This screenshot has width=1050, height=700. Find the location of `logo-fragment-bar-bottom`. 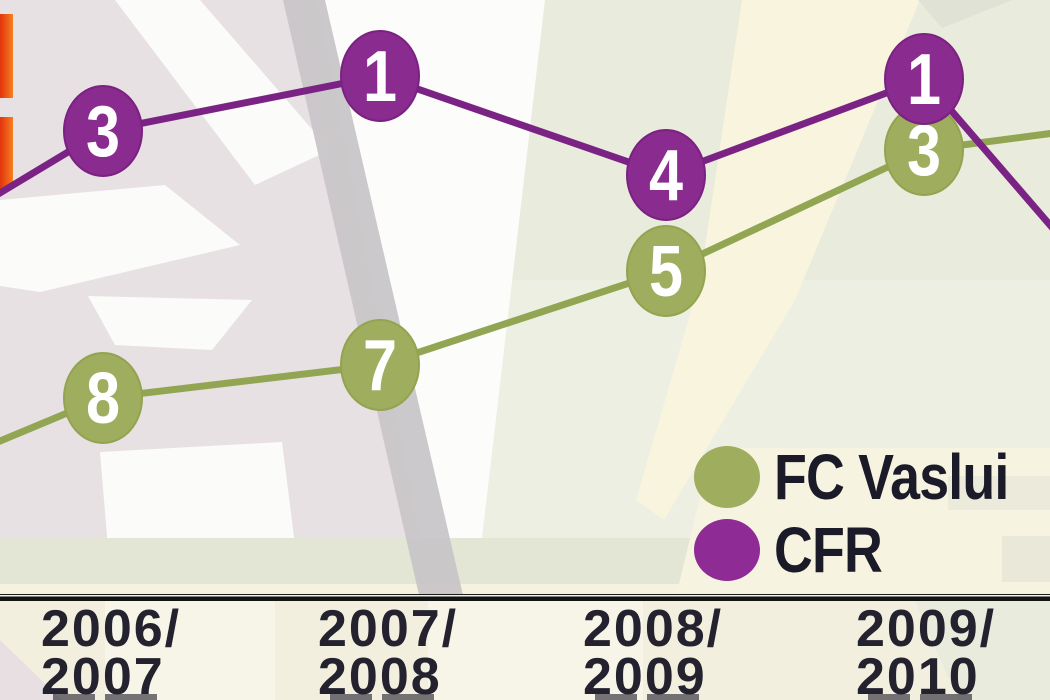

logo-fragment-bar-bottom is located at coordinates (6, 153).